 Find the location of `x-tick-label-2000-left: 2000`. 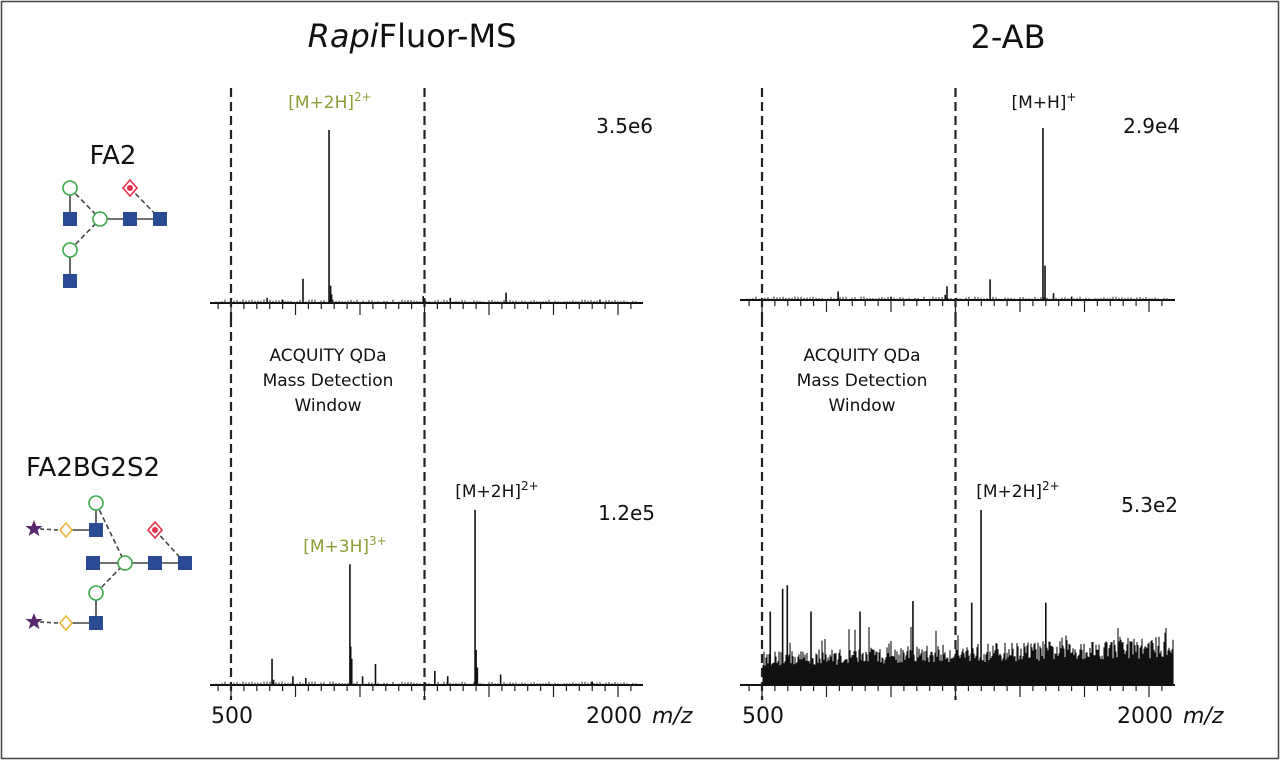

x-tick-label-2000-left: 2000 is located at coordinates (614, 716).